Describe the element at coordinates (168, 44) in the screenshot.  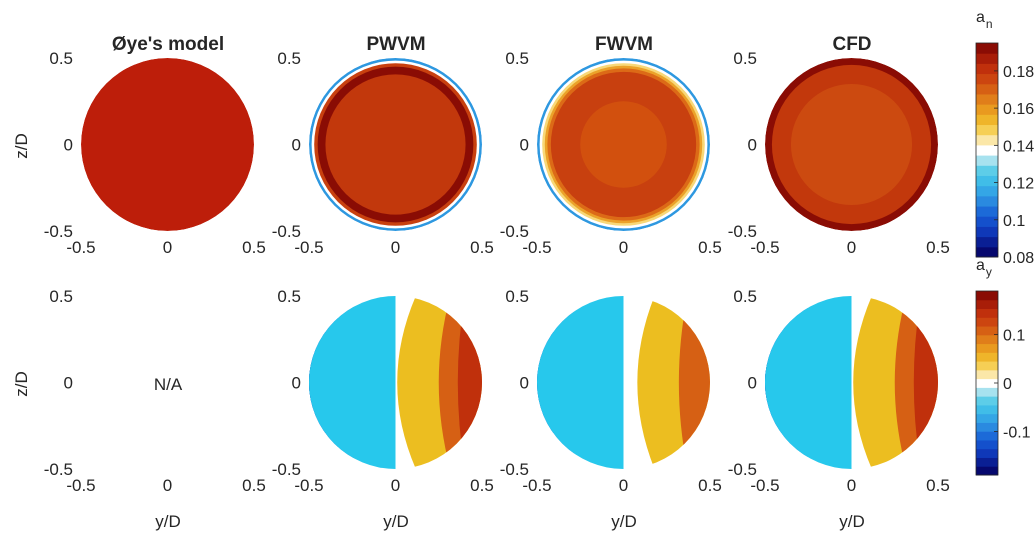
I see `title-oye-model: Øye's model` at that location.